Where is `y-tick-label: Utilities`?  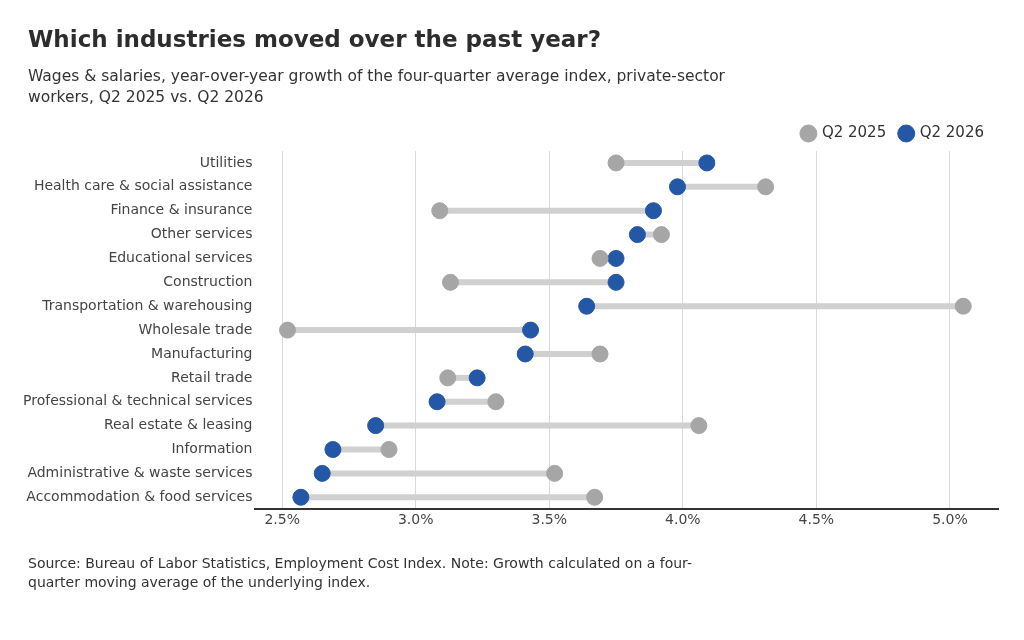 y-tick-label: Utilities is located at coordinates (226, 161).